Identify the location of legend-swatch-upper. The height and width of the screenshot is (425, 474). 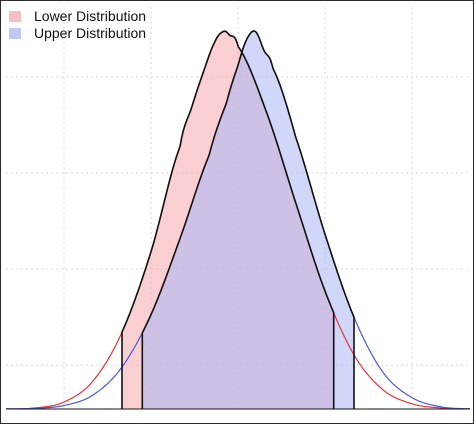
(15, 33).